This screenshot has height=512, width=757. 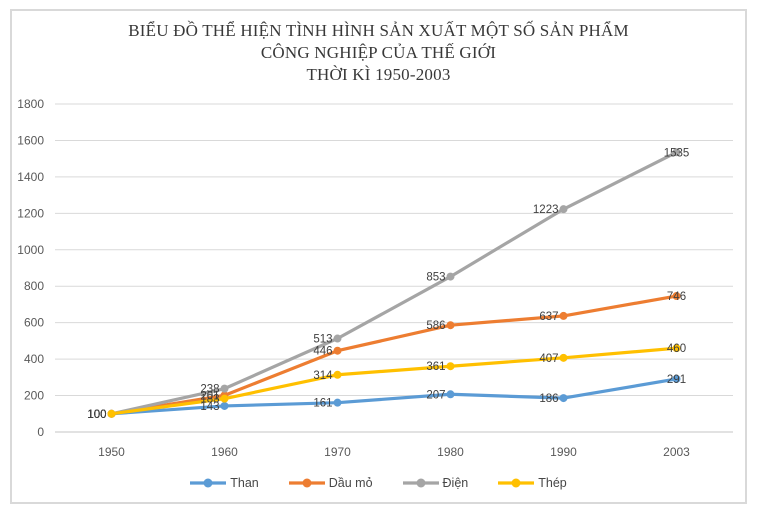 I want to click on y-axis-tick-label: 800, so click(x=34, y=286).